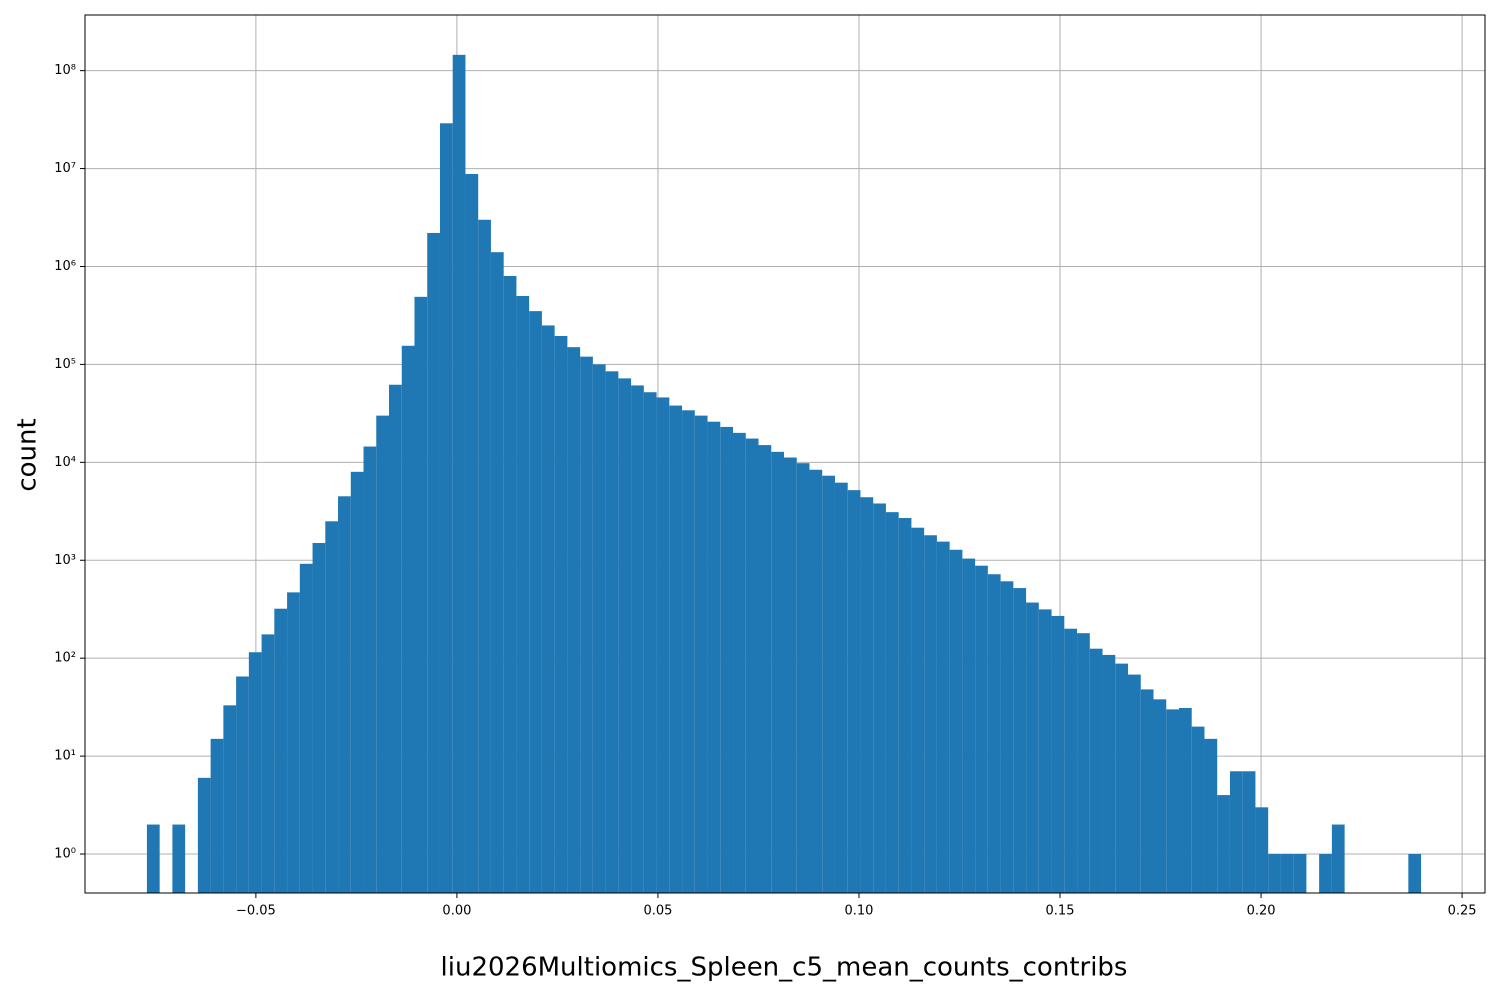 This screenshot has height=1000, width=1500. Describe the element at coordinates (65, 266) in the screenshot. I see `y-tick-label: 10⁶` at that location.